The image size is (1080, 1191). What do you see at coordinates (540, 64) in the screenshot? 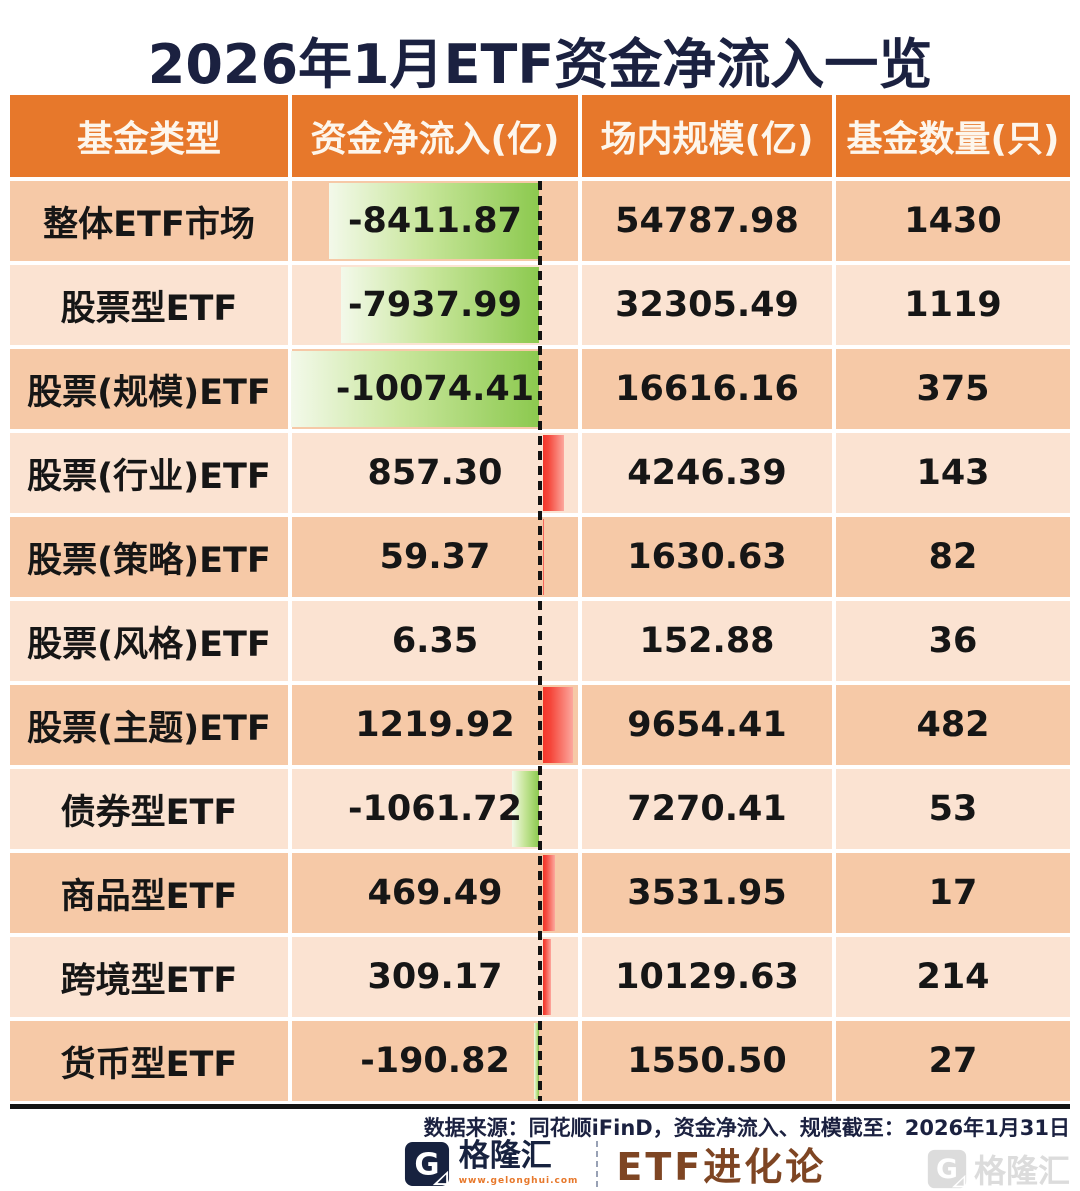
I see `page-title: 2026年1月ETF资金净流入一览` at bounding box center [540, 64].